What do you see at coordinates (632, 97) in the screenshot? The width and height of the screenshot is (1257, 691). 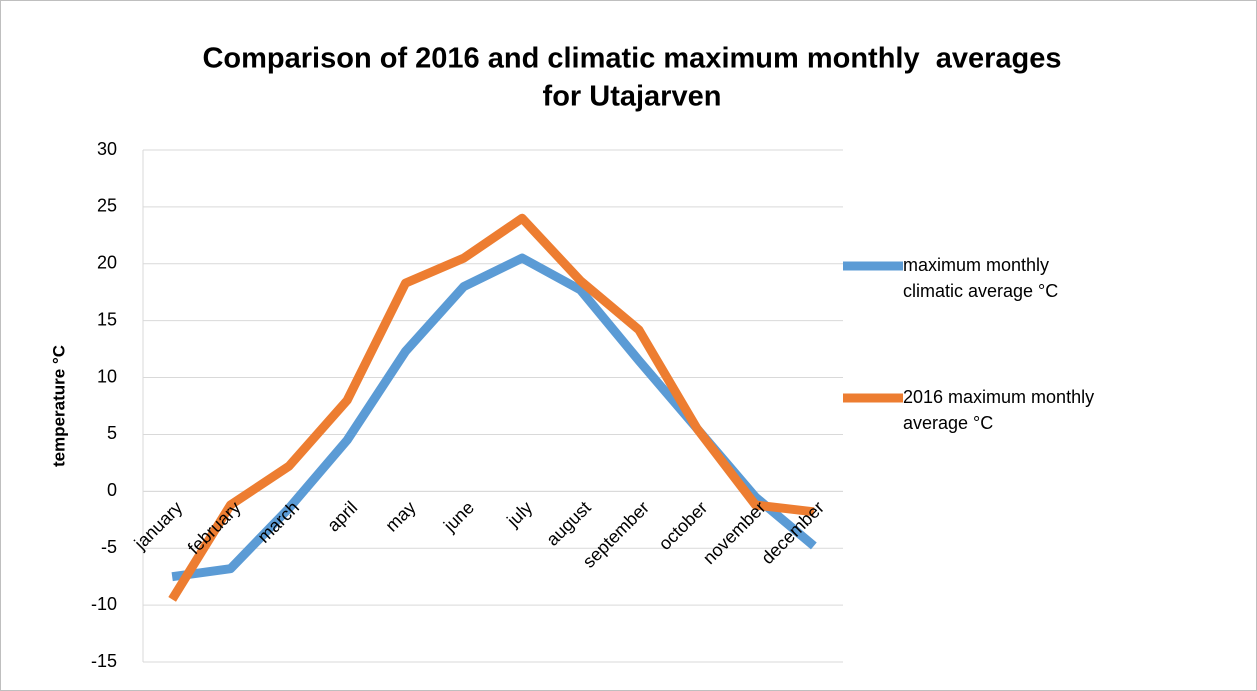 I see `chart-title: for Utajarven` at bounding box center [632, 97].